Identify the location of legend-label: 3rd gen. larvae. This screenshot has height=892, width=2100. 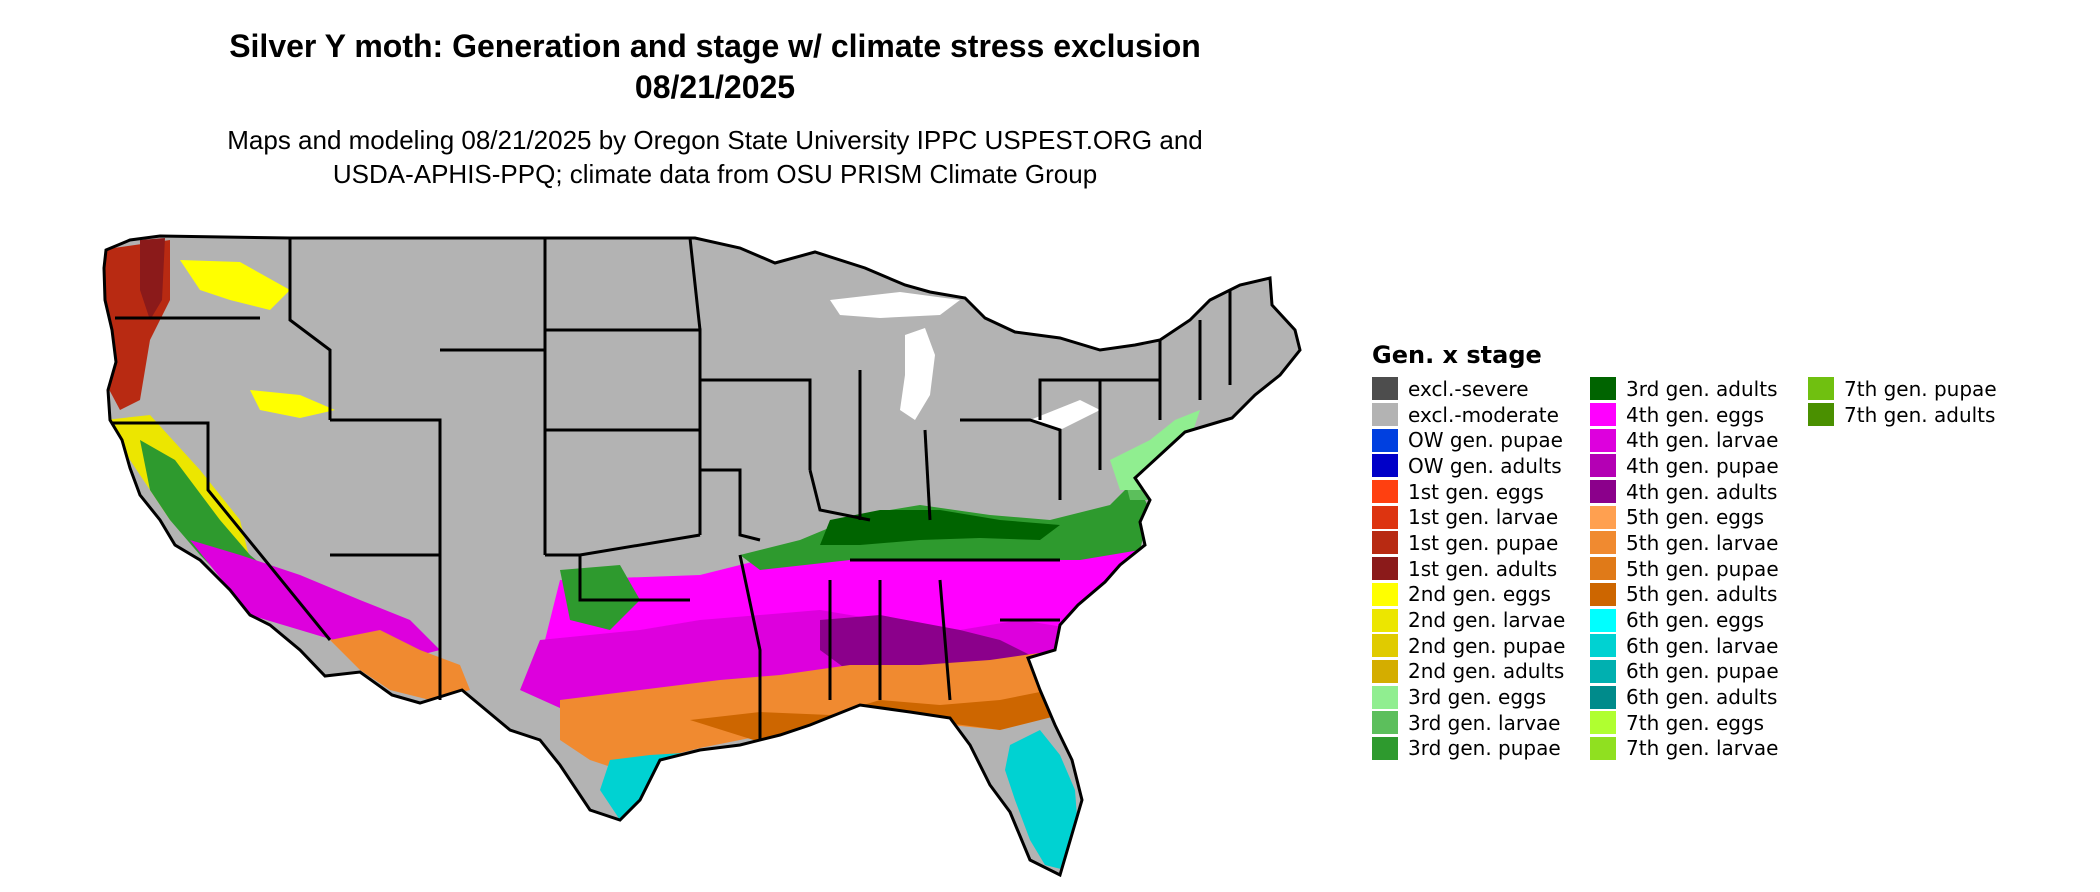
(1484, 722).